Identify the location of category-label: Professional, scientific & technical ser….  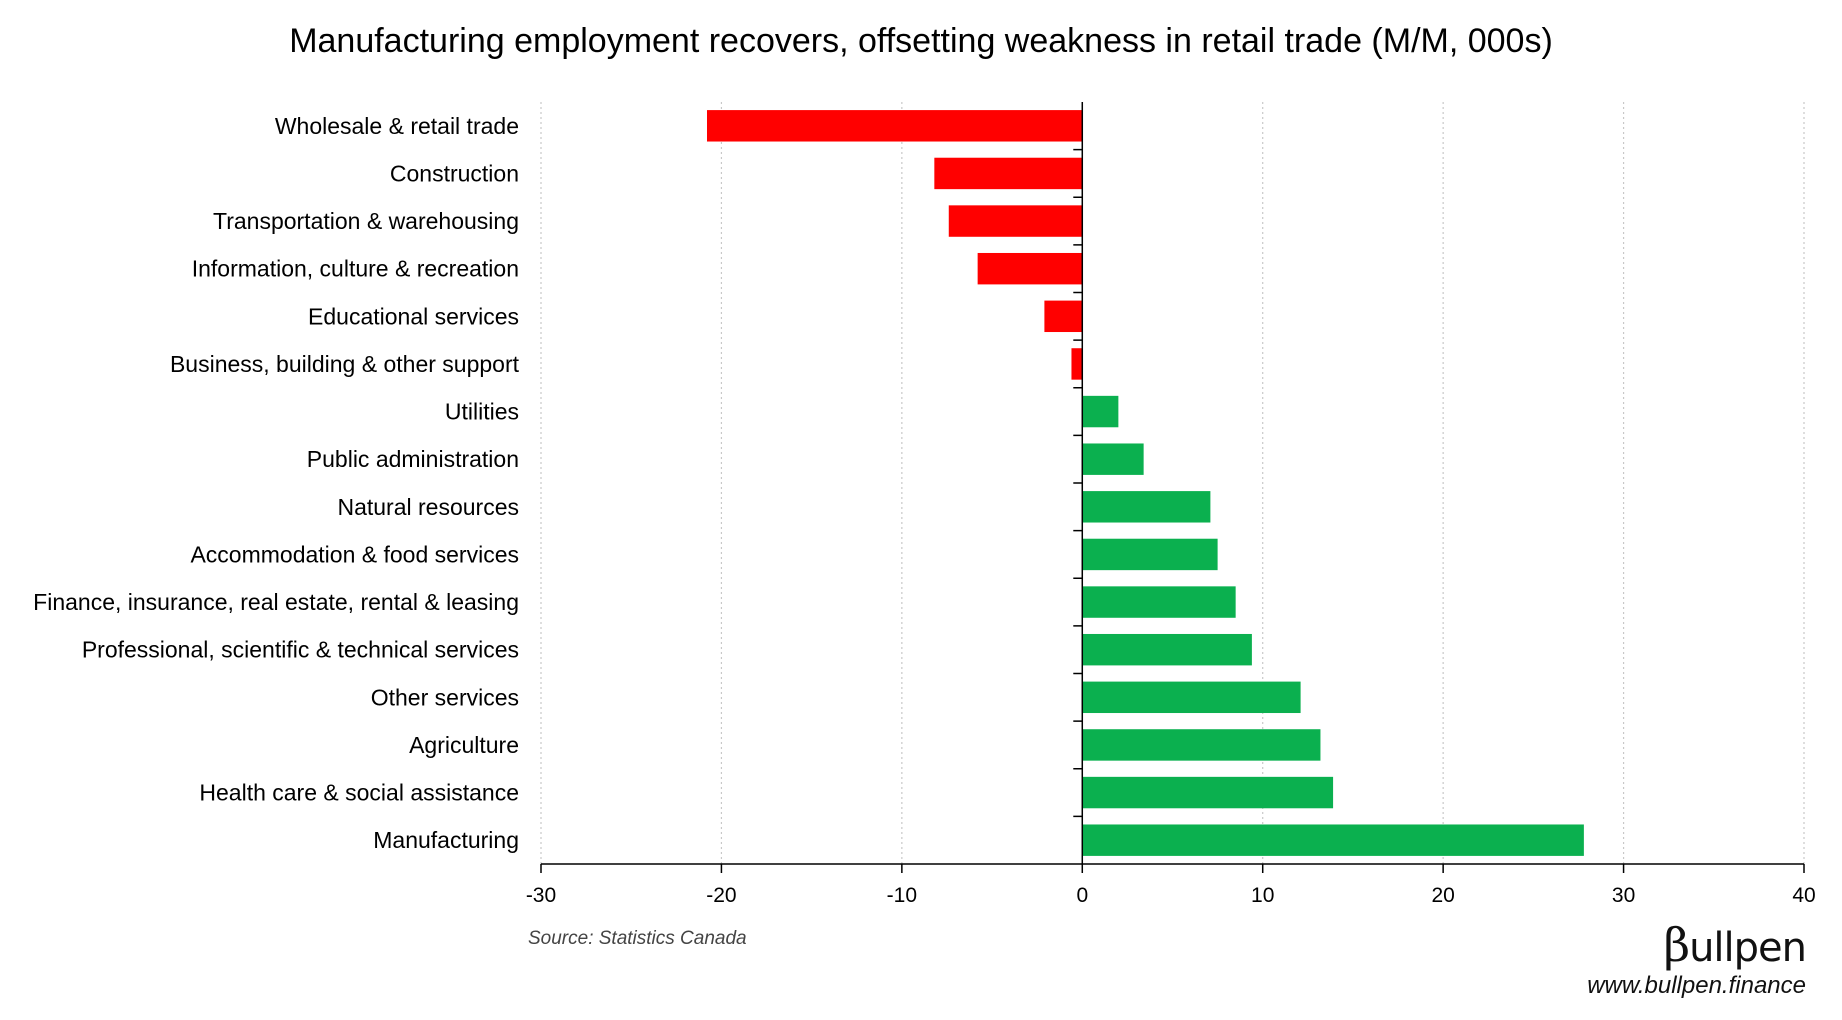
(300, 650).